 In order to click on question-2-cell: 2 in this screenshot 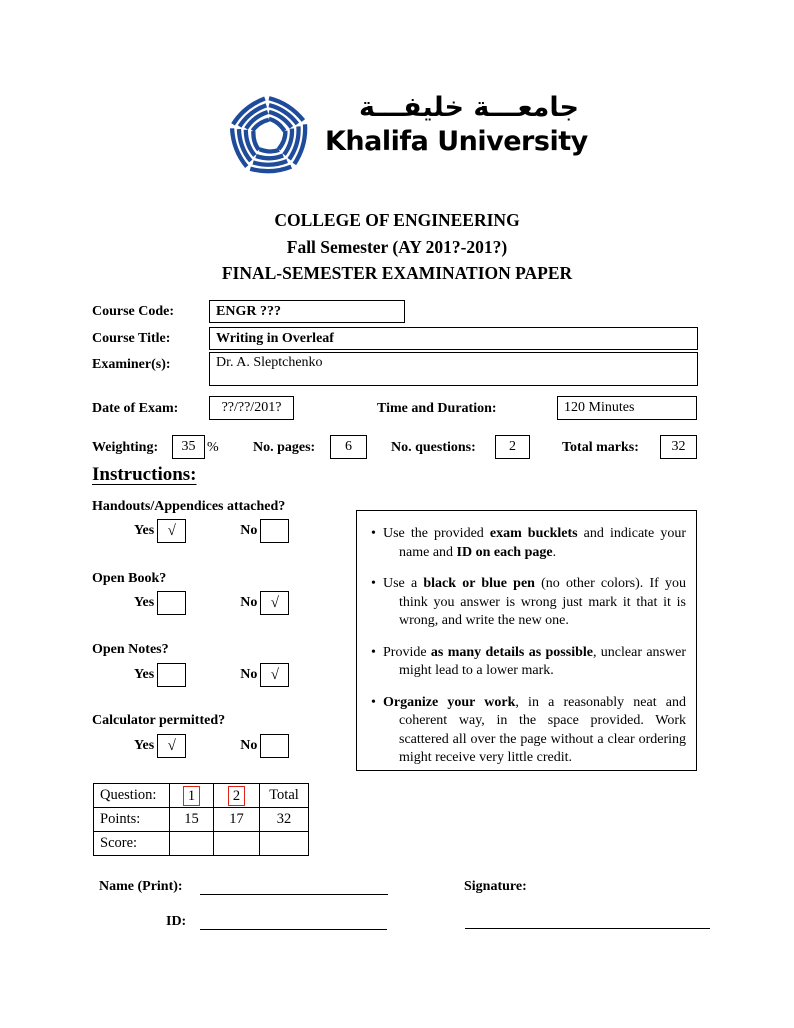, I will do `click(236, 795)`.